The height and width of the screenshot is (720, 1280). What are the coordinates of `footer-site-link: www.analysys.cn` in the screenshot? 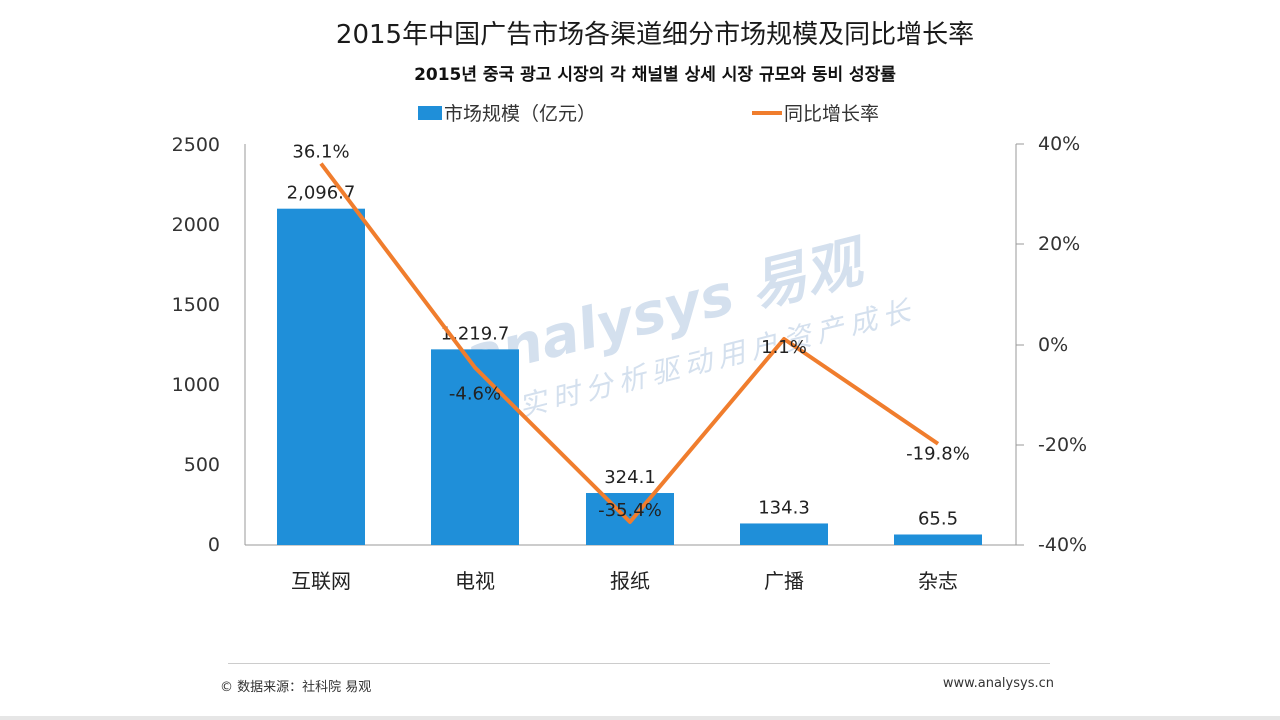 It's located at (998, 683).